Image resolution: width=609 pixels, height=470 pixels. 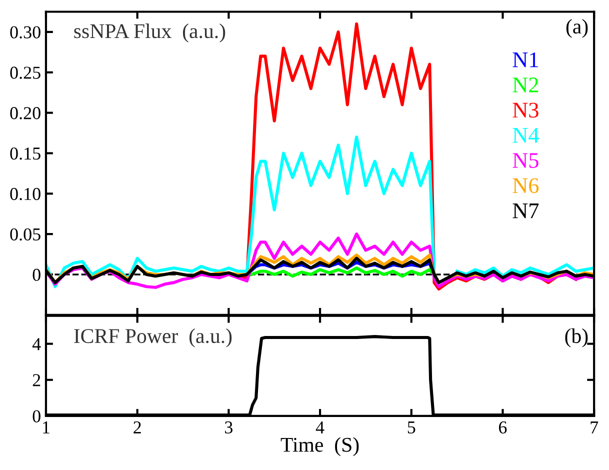 What do you see at coordinates (153, 338) in the screenshot?
I see `y-axis-title: ICRF Power (a.u.)` at bounding box center [153, 338].